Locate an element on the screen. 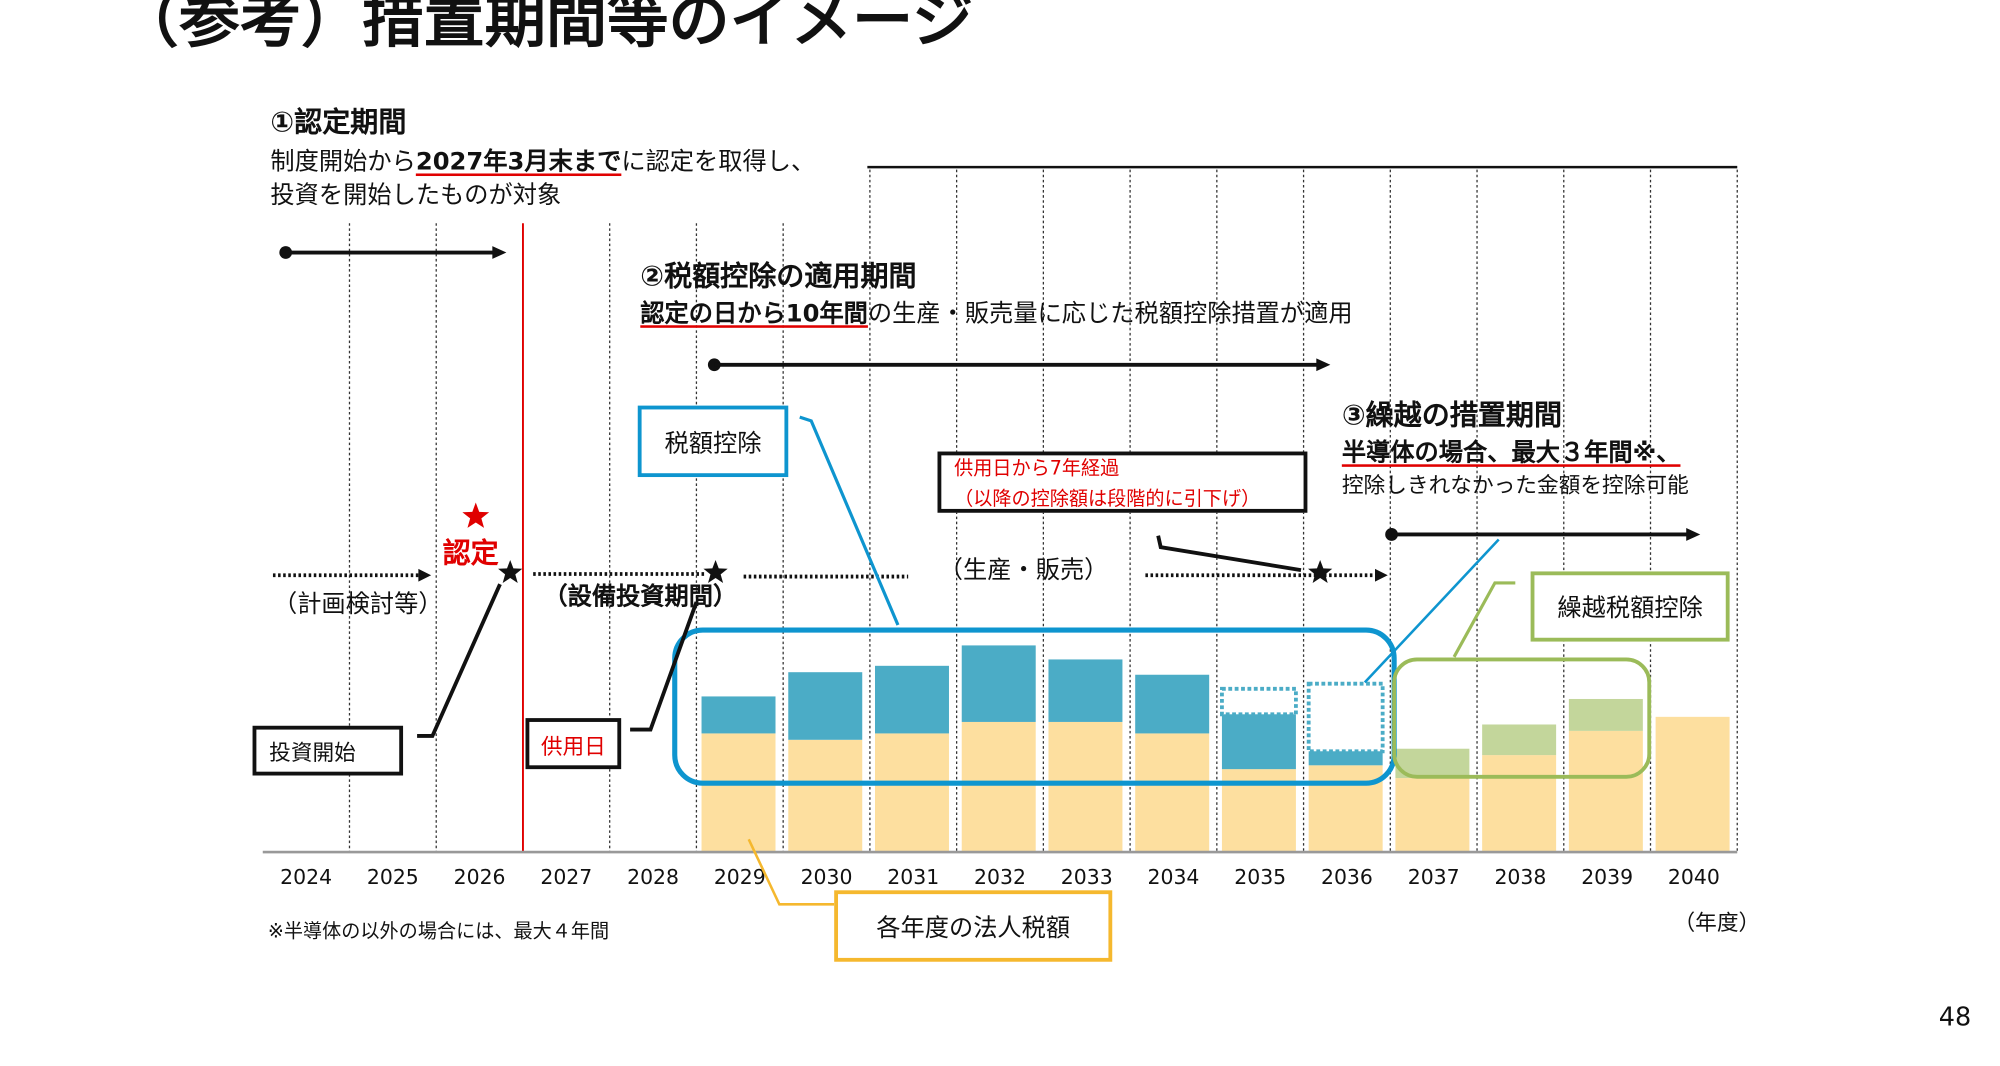 This screenshot has height=1066, width=2000. certification-label: 認定 is located at coordinates (470, 554).